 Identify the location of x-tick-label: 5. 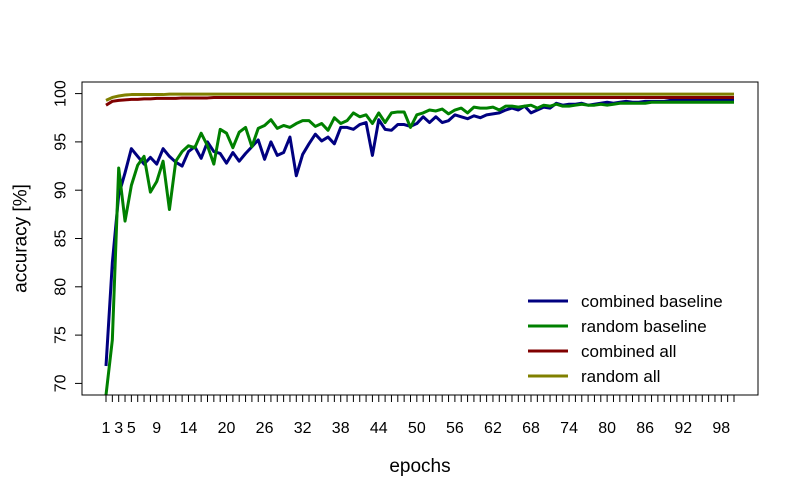
(131, 428).